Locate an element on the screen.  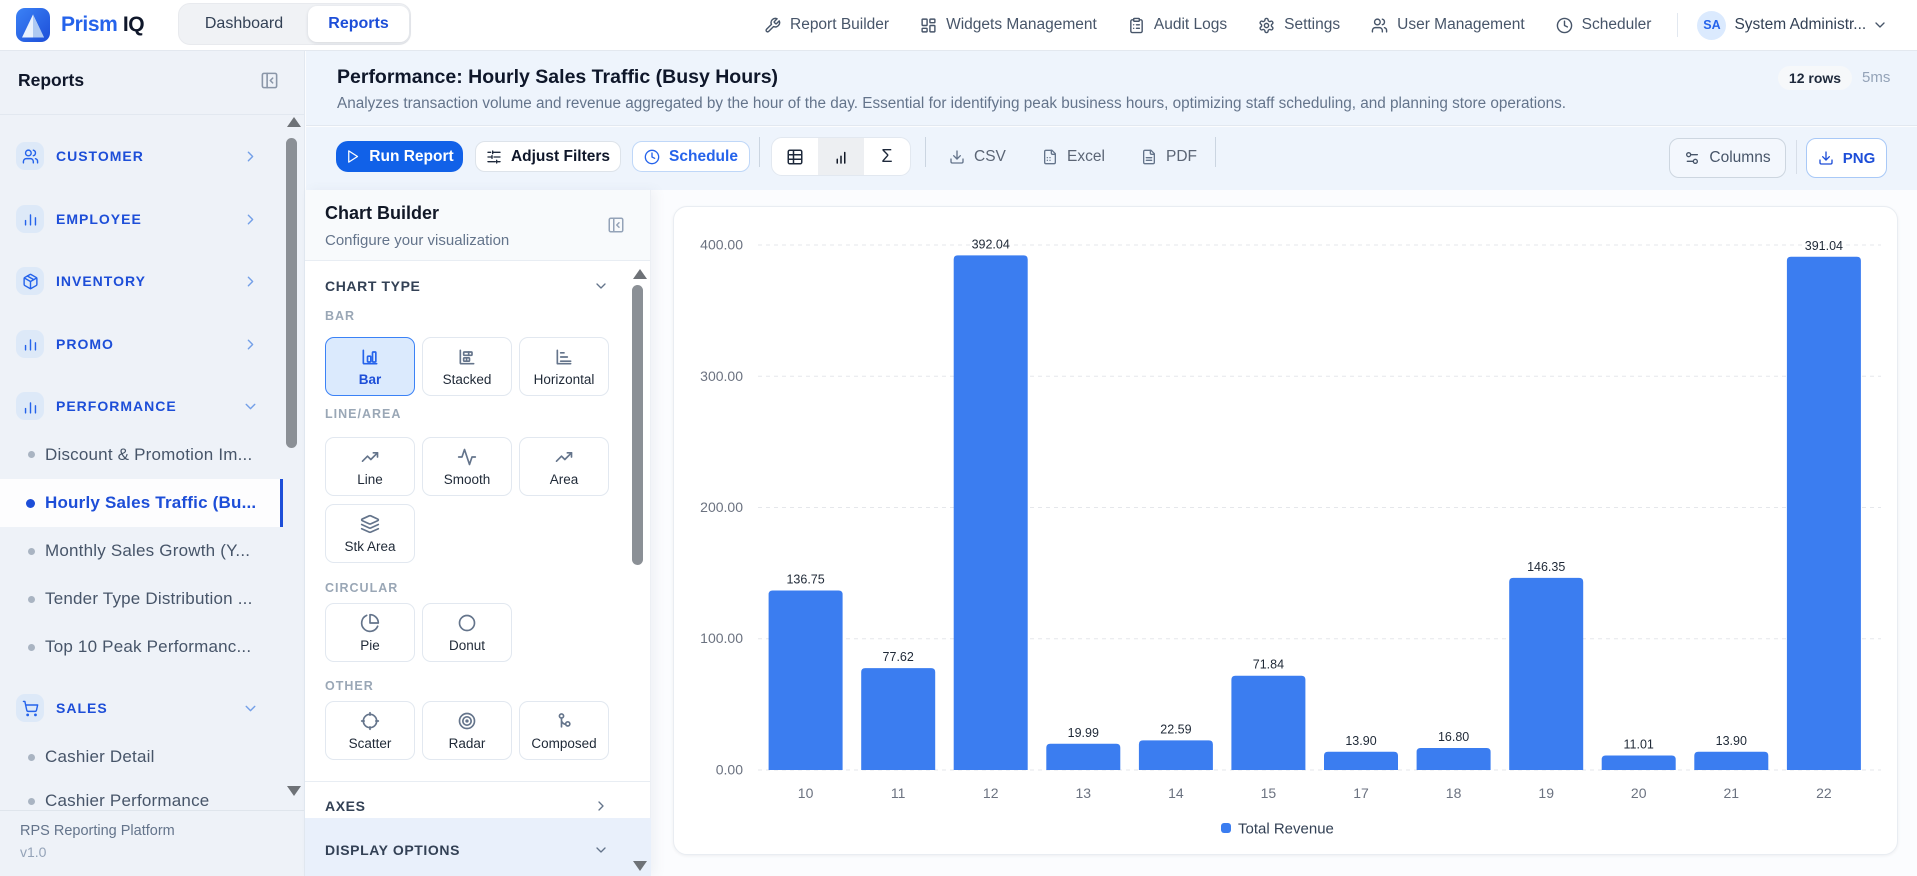
svg-text: 391.04 is located at coordinates (1824, 246).